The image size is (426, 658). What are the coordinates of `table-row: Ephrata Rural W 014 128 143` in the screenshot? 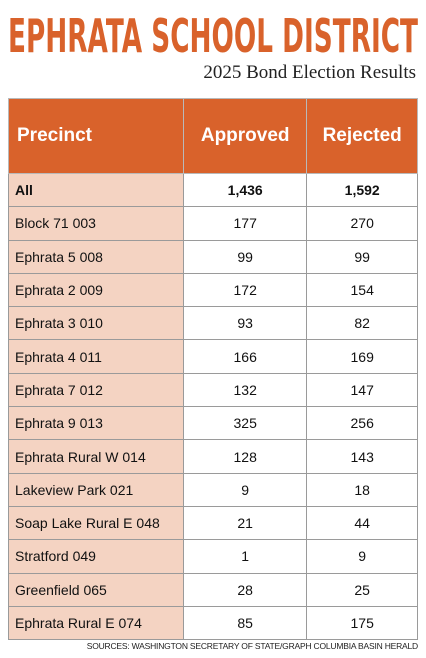 It's located at (213, 456).